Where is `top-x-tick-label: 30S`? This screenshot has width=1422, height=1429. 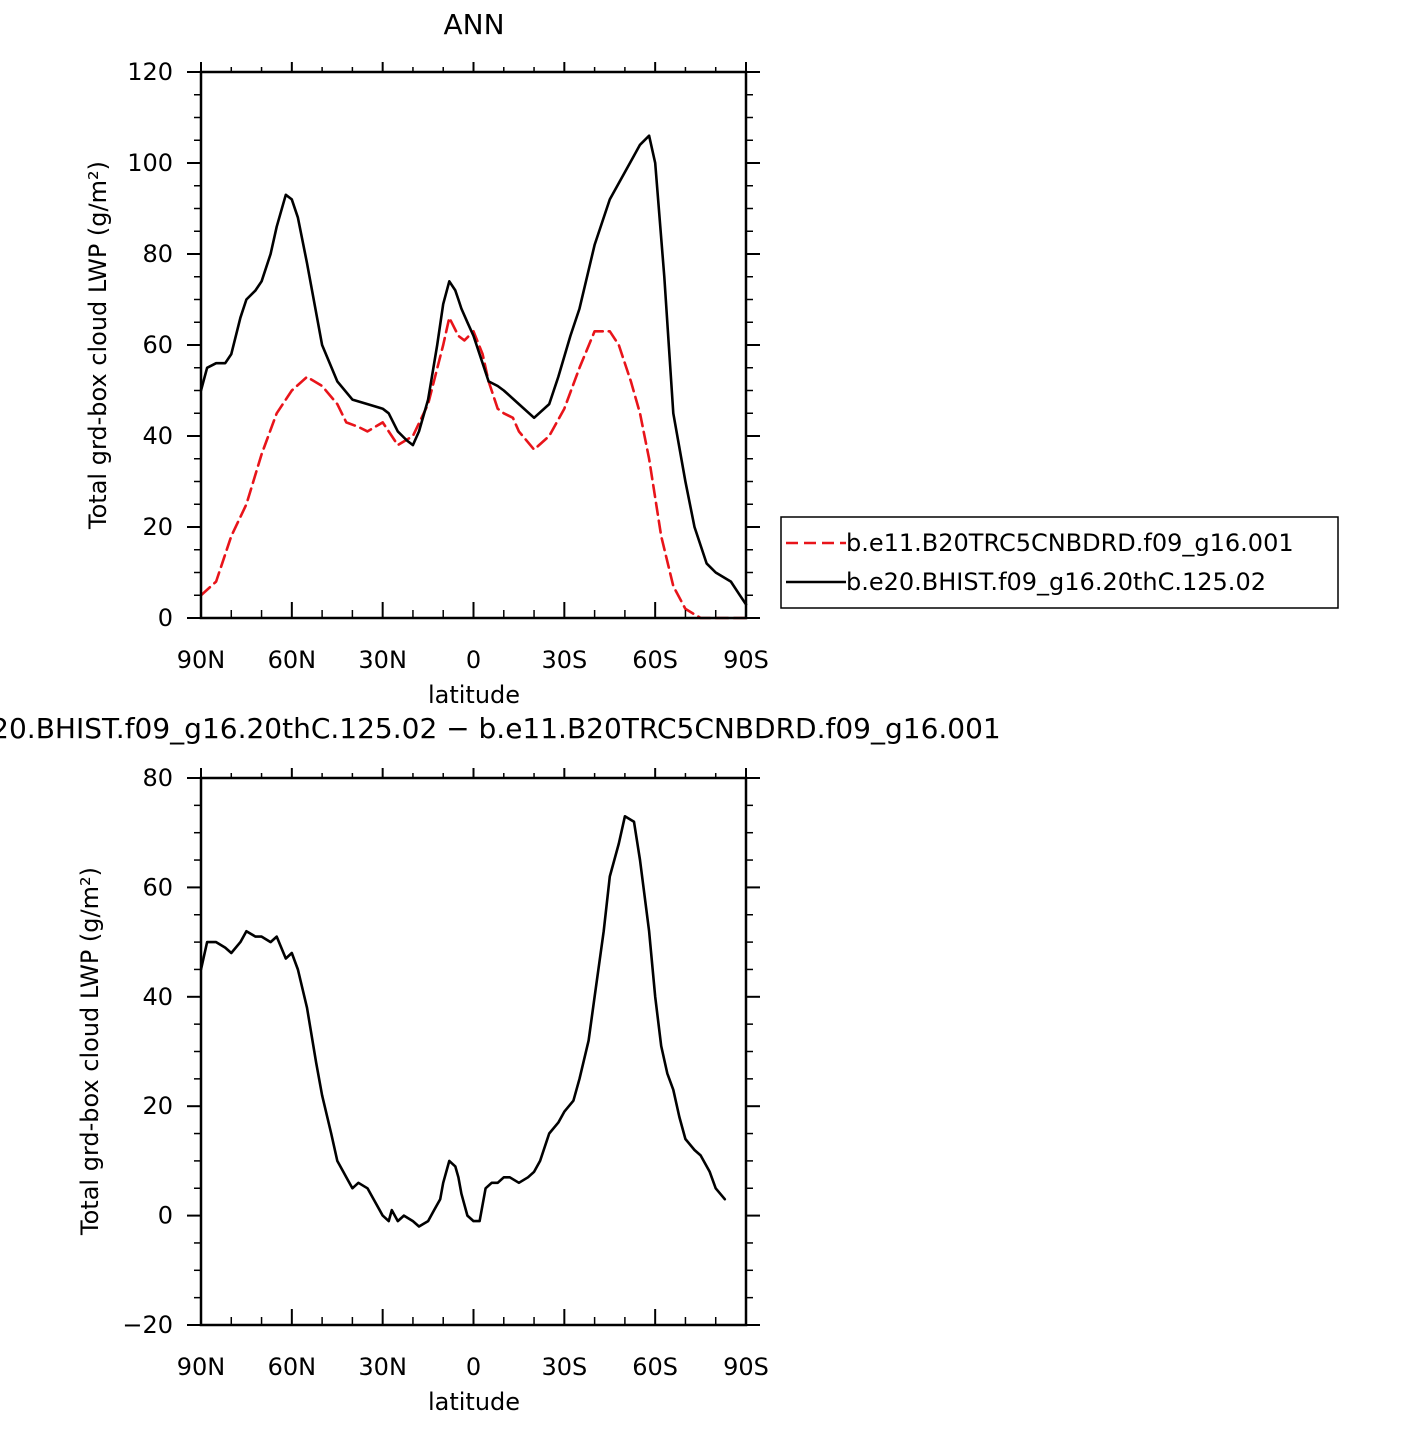
top-x-tick-label: 30S is located at coordinates (564, 660).